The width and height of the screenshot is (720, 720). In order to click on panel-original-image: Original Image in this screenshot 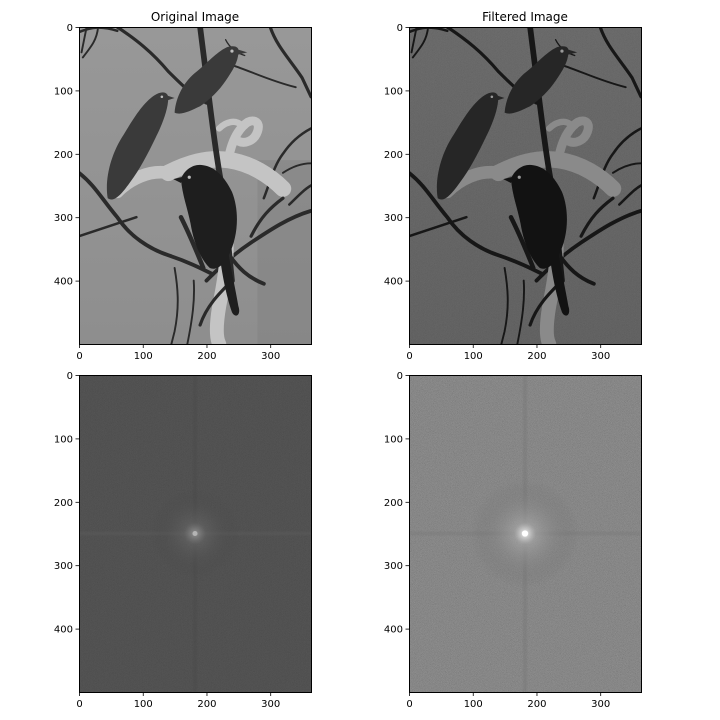, I will do `click(195, 177)`.